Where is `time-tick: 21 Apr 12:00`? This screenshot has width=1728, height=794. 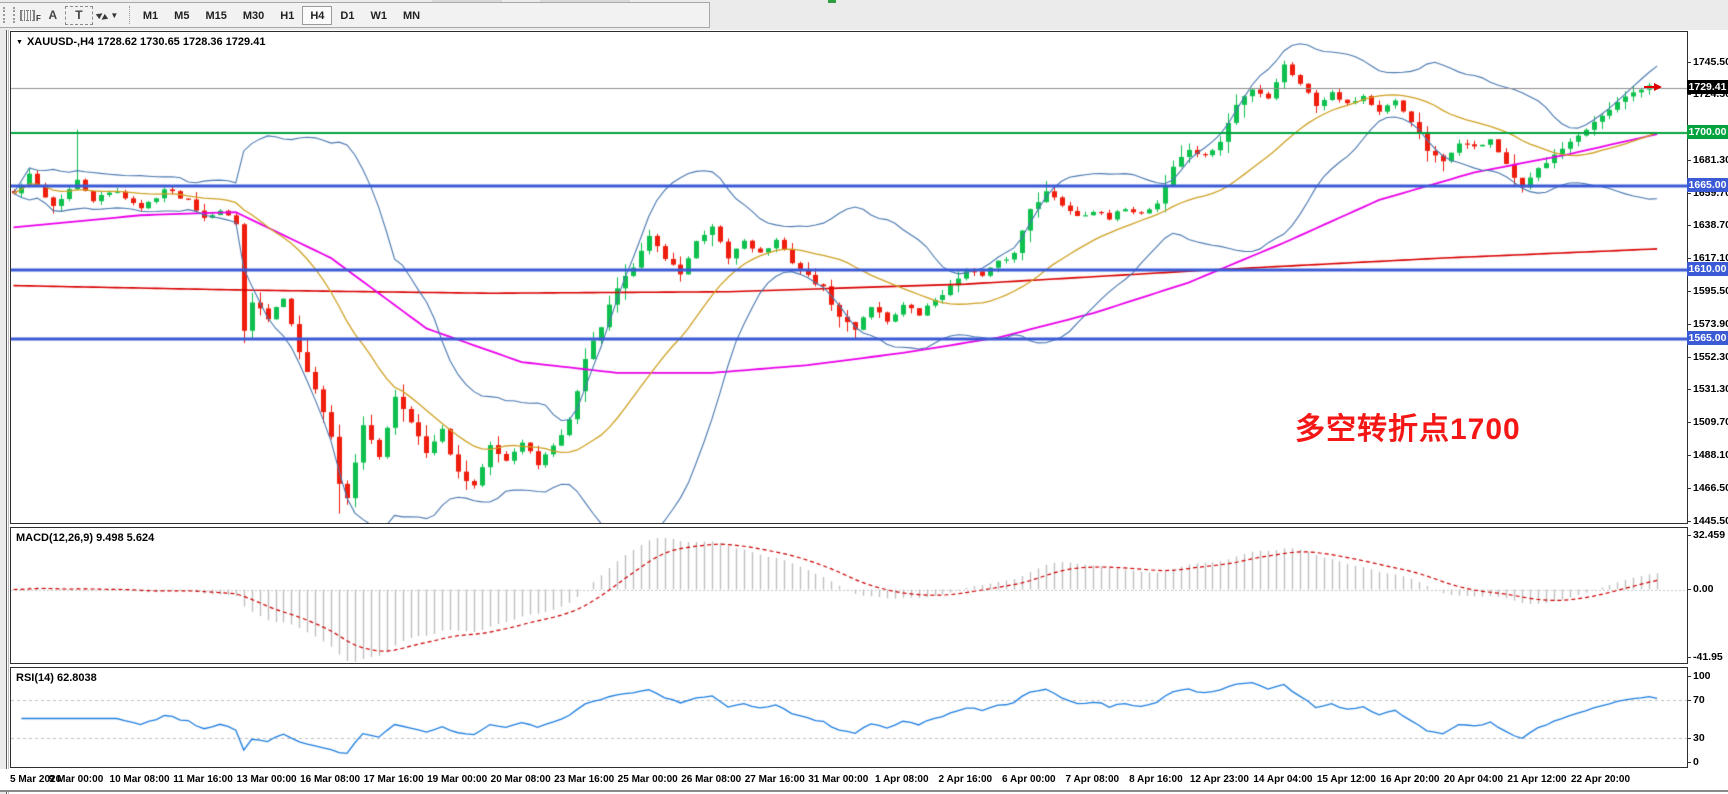 time-tick: 21 Apr 12:00 is located at coordinates (1537, 779).